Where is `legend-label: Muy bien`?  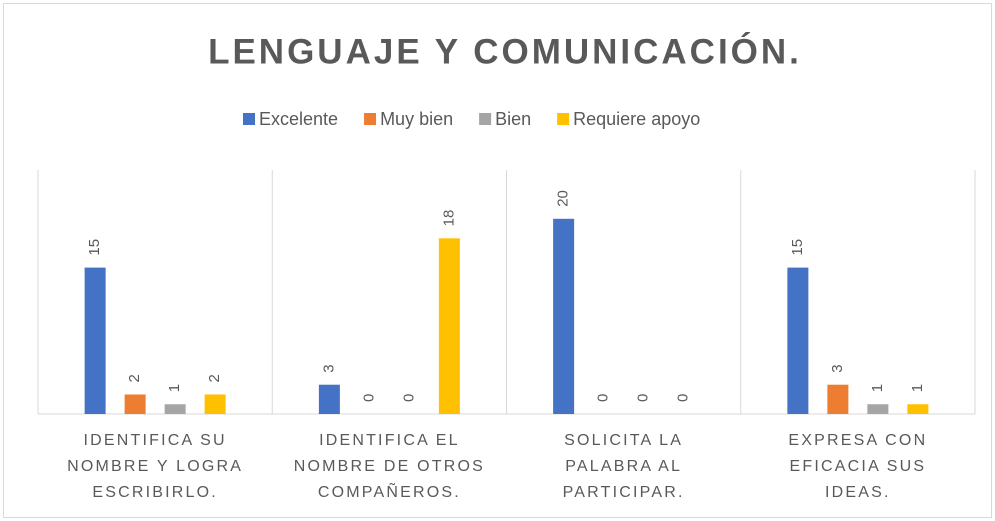
legend-label: Muy bien is located at coordinates (416, 119).